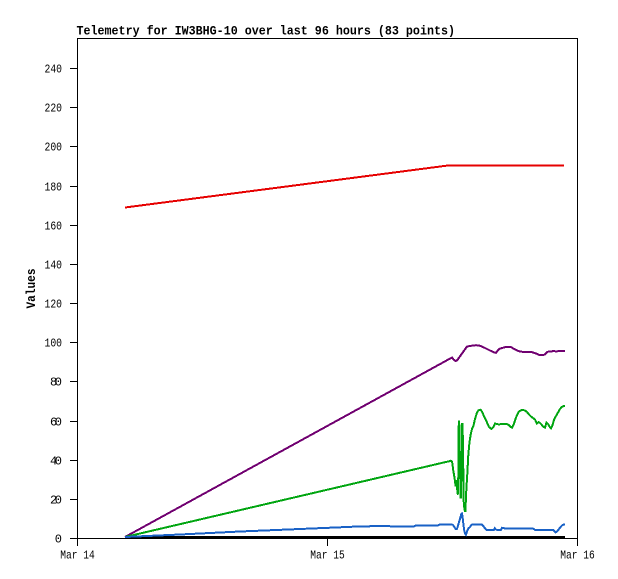 The image size is (618, 579). Describe the element at coordinates (54, 227) in the screenshot. I see `svg-text: 160` at that location.